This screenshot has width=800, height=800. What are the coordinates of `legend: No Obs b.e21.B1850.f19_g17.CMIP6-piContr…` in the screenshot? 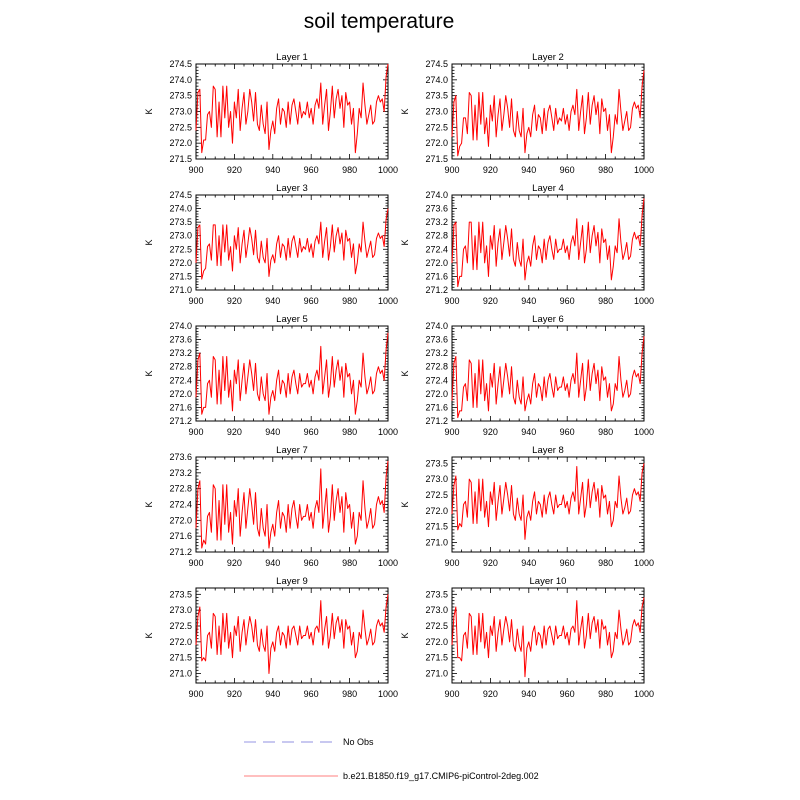 It's located at (391, 759).